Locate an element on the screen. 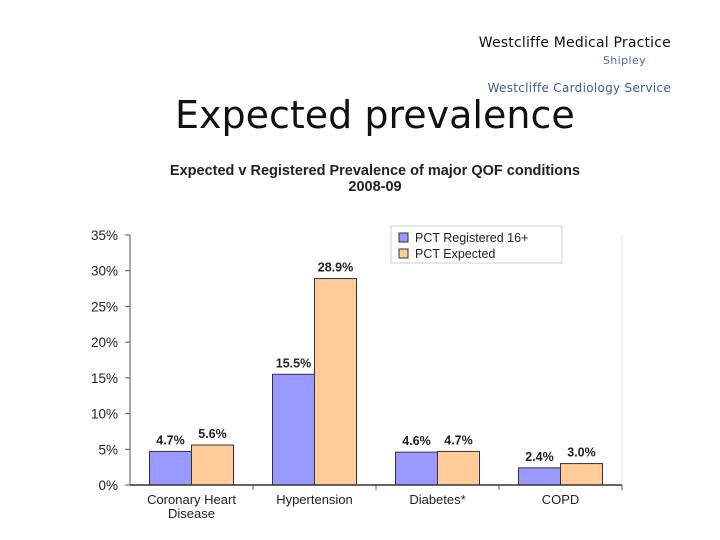 The height and width of the screenshot is (540, 720). y-tick-label: 0% is located at coordinates (108, 485).